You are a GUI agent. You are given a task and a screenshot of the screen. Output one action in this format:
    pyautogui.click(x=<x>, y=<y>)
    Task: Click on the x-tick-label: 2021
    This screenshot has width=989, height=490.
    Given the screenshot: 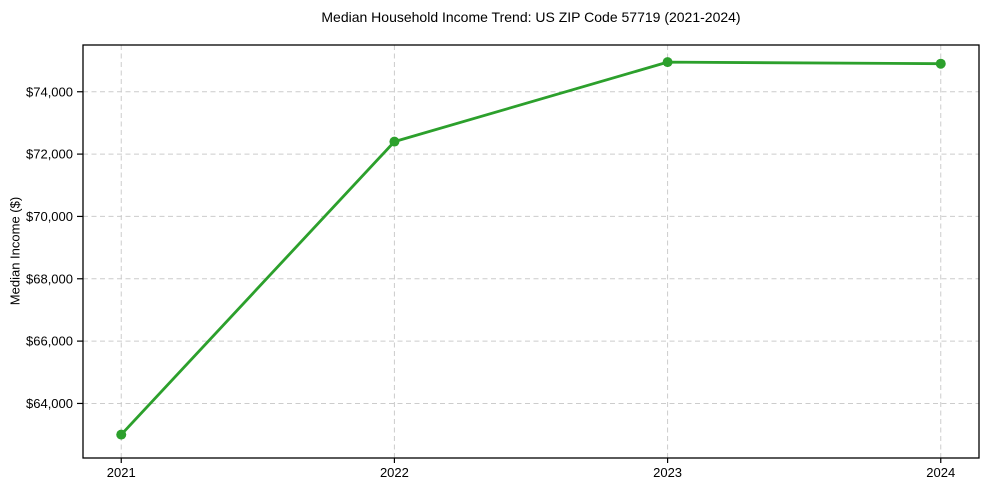 What is the action you would take?
    pyautogui.click(x=121, y=472)
    